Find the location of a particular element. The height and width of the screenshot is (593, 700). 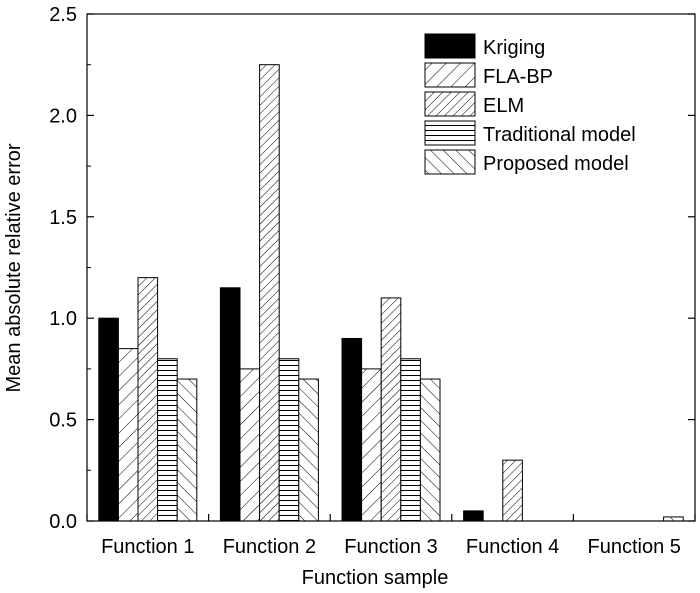

y-tick-label: 0.5 is located at coordinates (63, 421).